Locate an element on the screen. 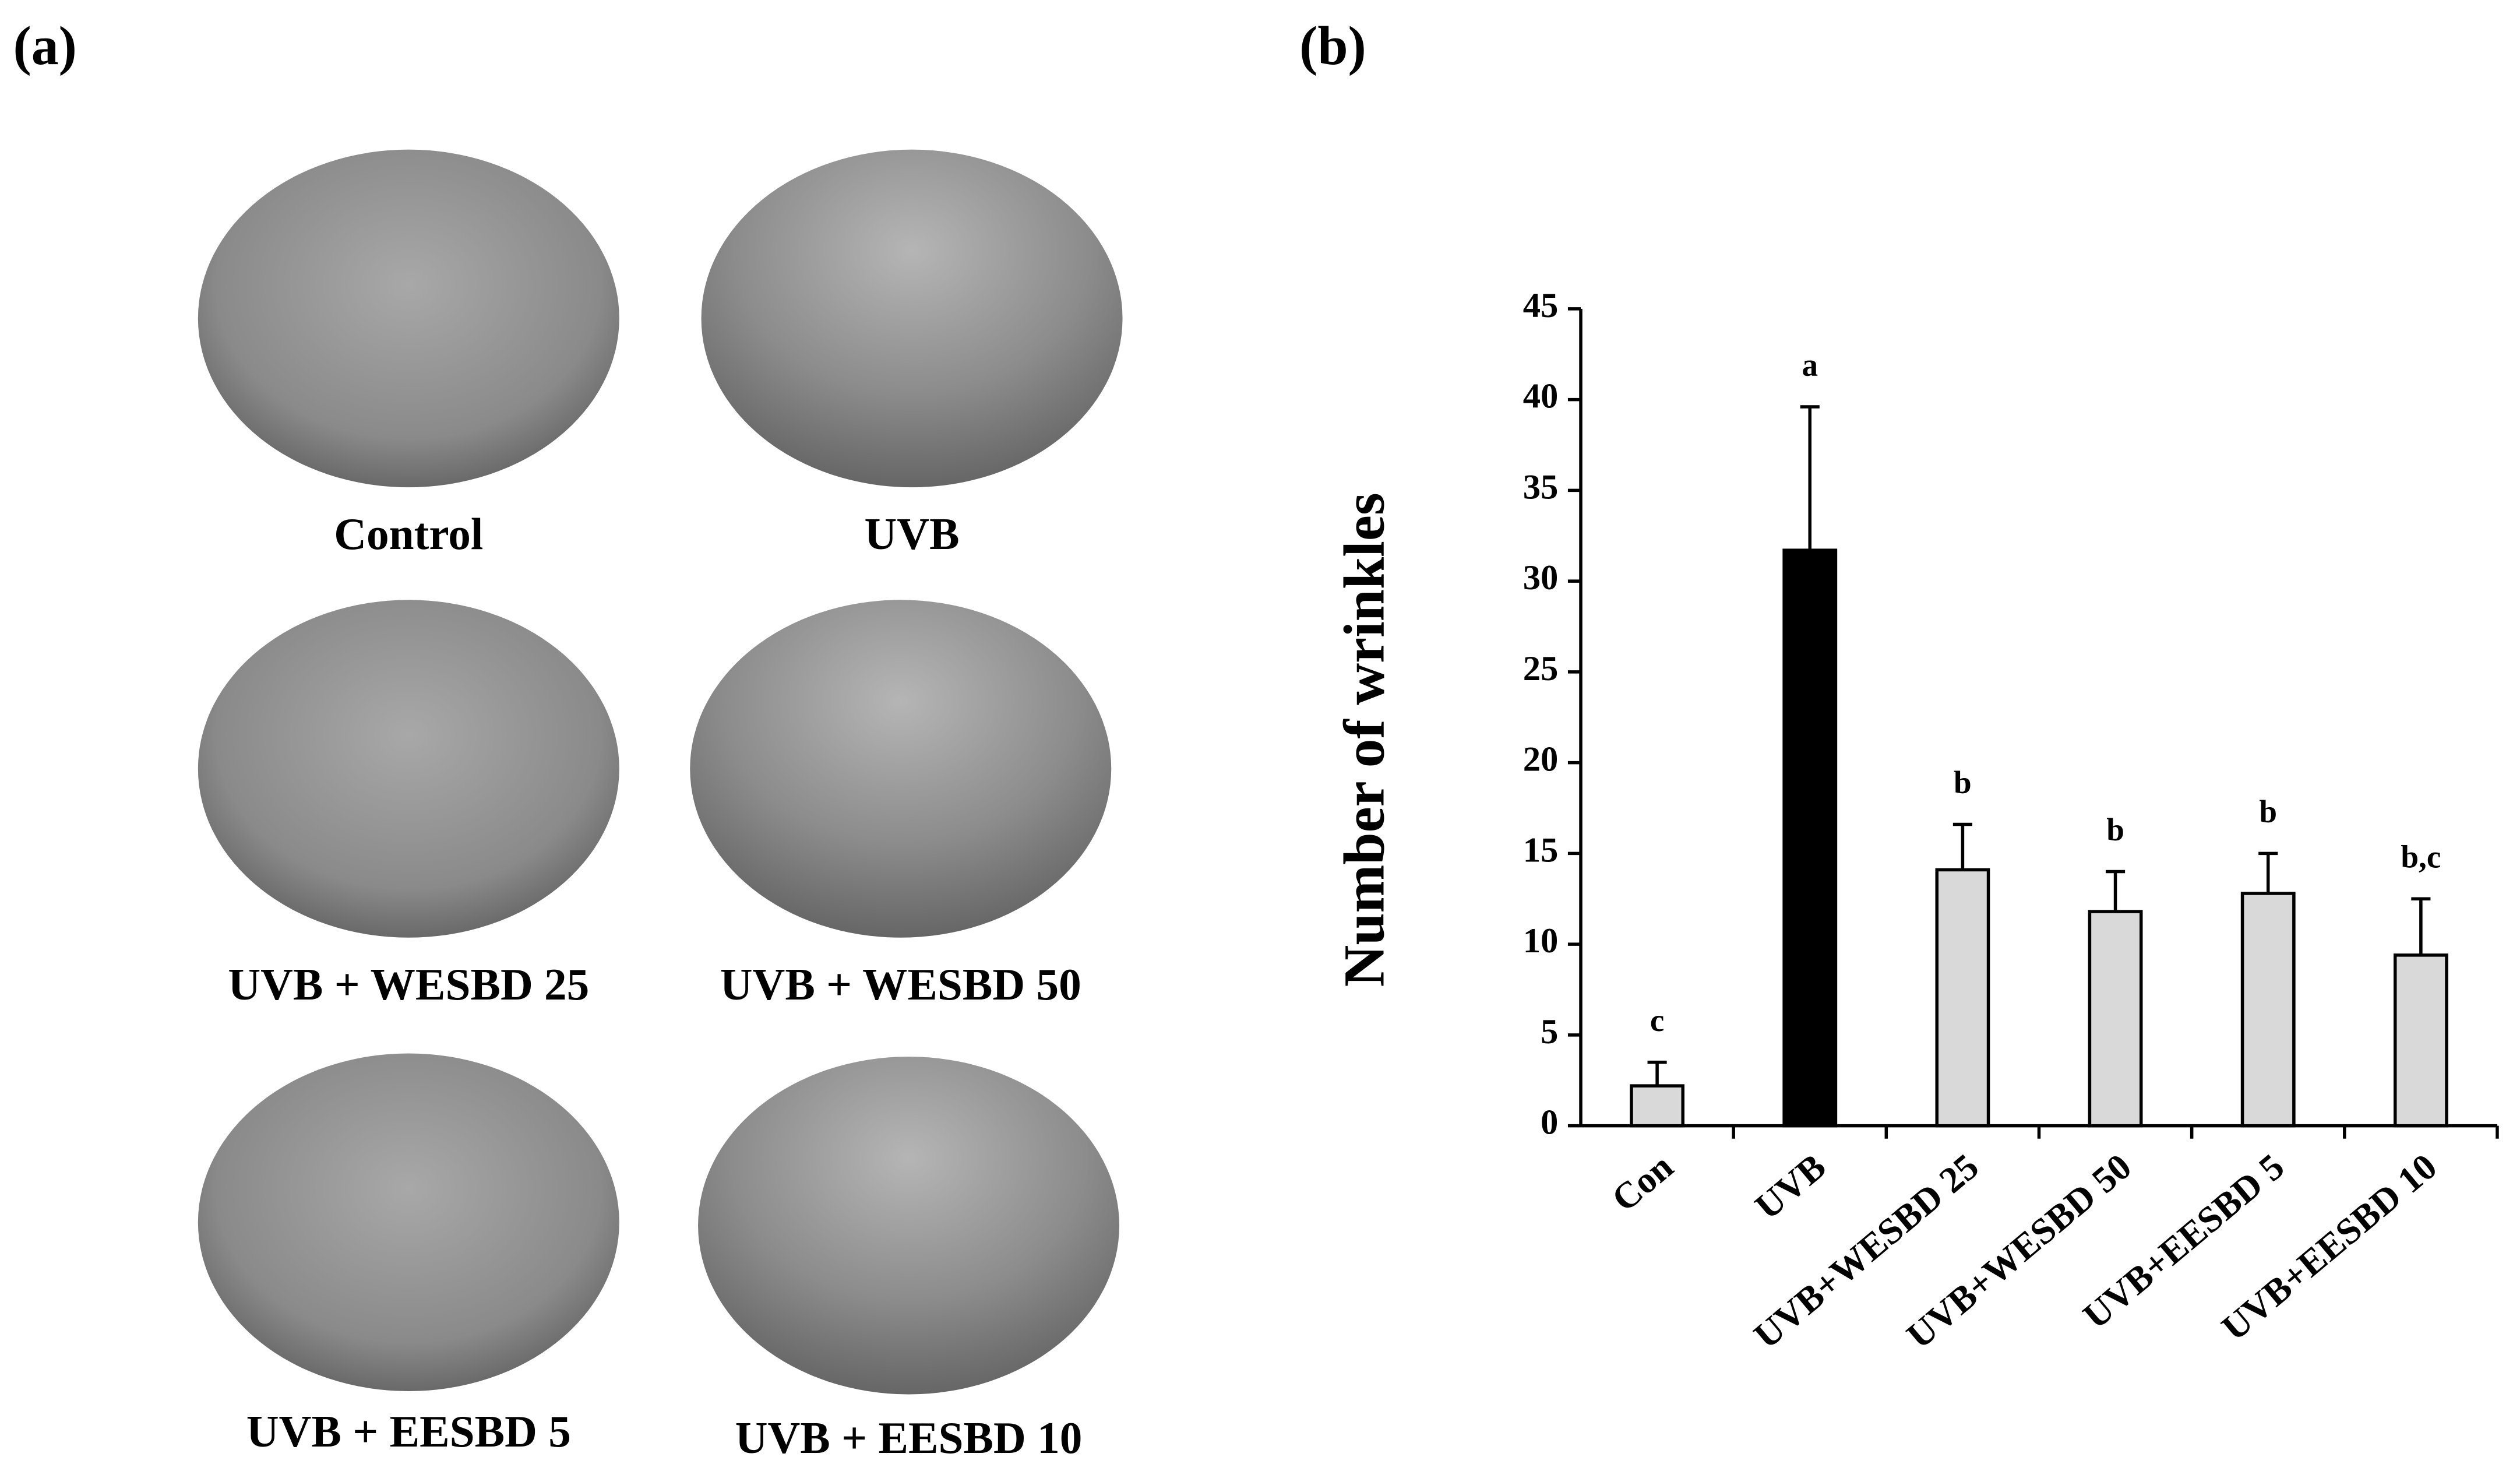  y-axis-label: Number of wrinkles is located at coordinates (1364, 740).